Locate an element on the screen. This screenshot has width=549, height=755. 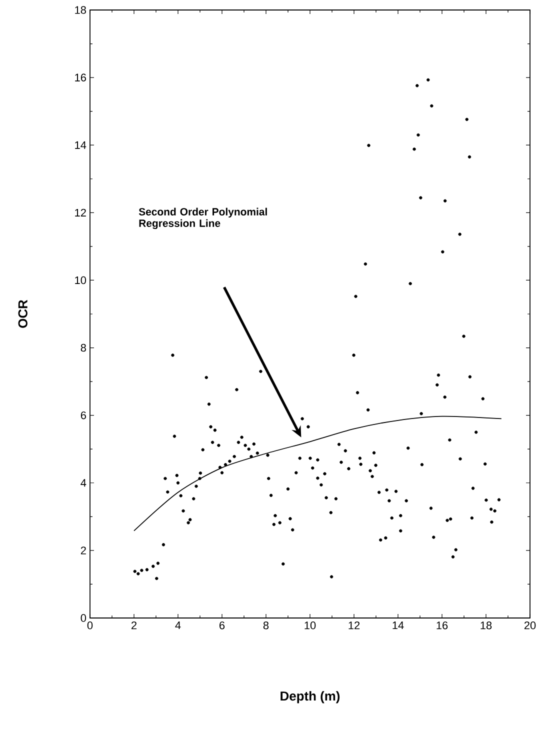
y-tick-label: 16 is located at coordinates (80, 78).